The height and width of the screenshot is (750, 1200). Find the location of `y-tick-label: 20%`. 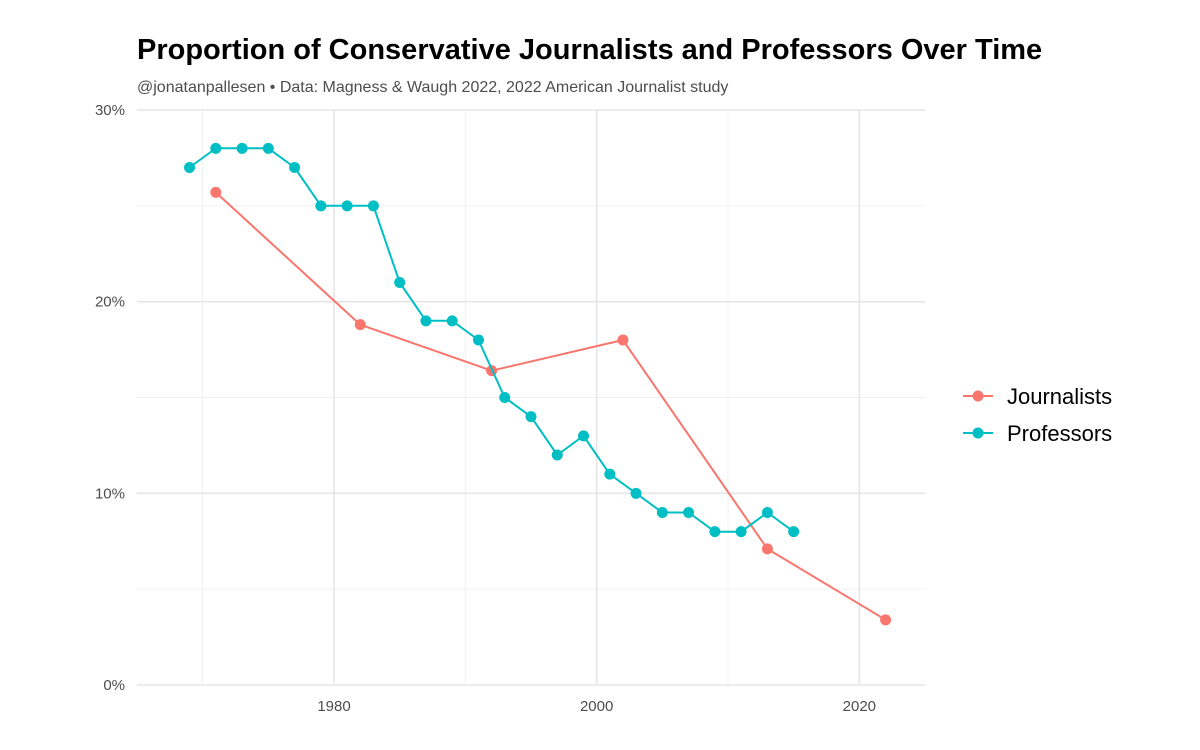

y-tick-label: 20% is located at coordinates (110, 302).